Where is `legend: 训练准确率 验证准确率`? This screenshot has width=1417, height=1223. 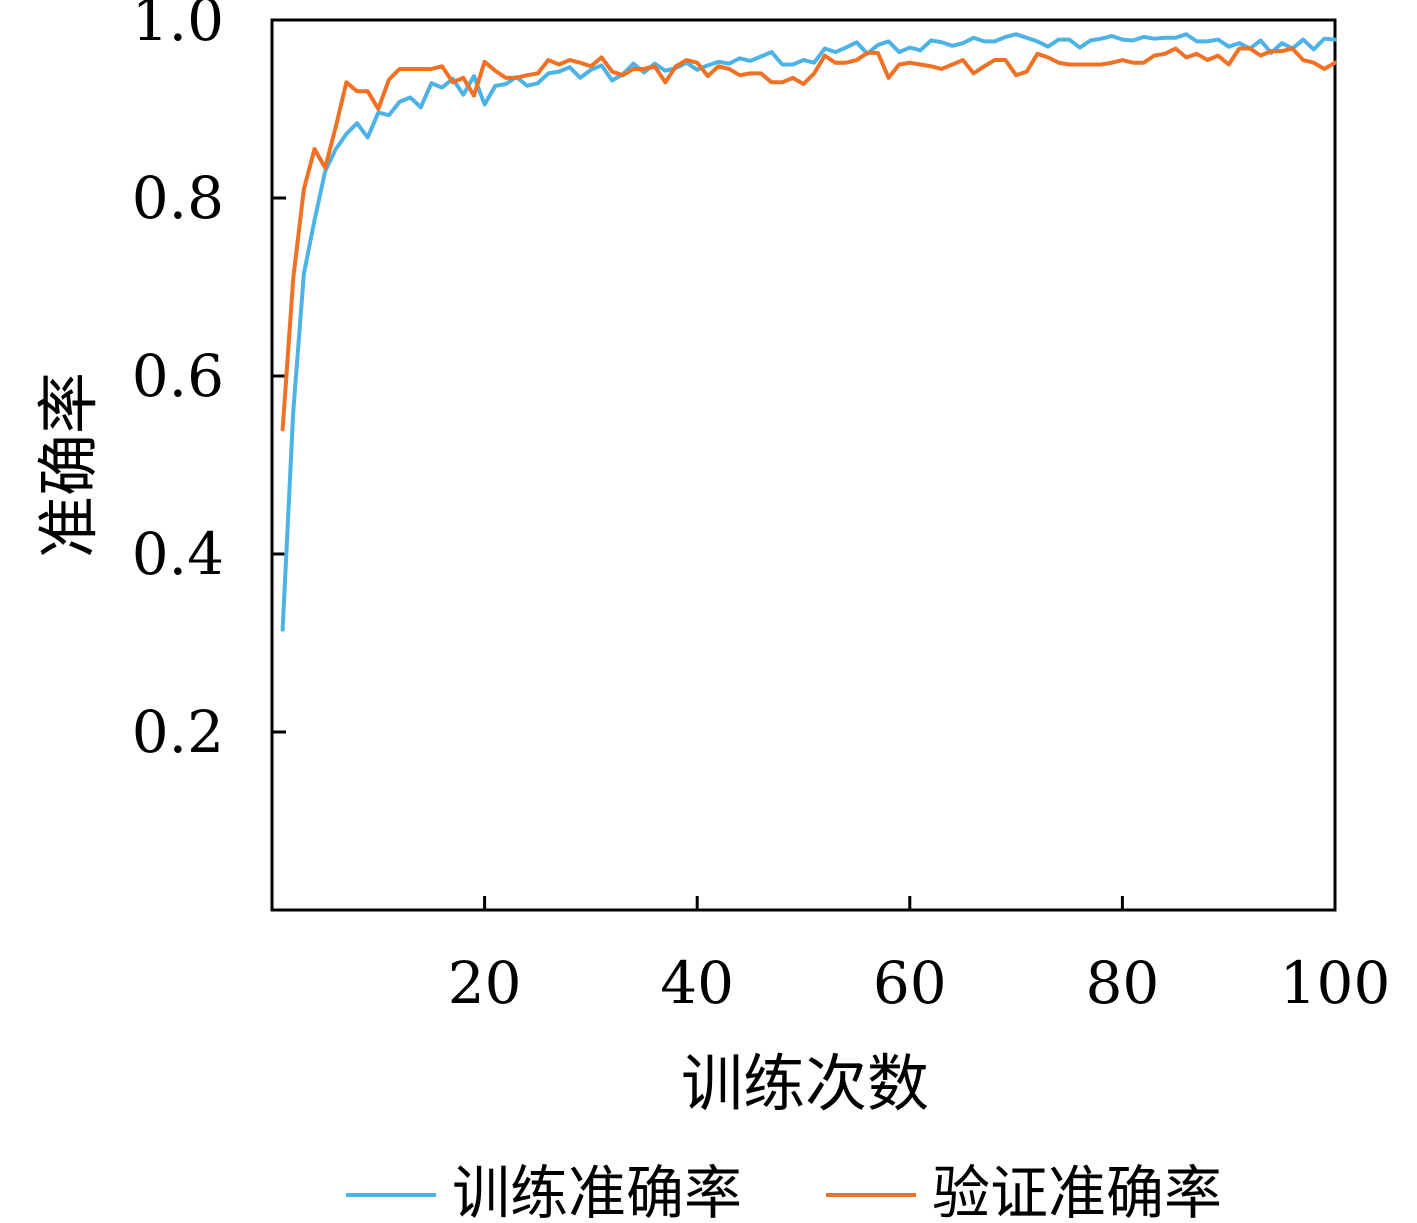 legend: 训练准确率 验证准确率 is located at coordinates (784, 1191).